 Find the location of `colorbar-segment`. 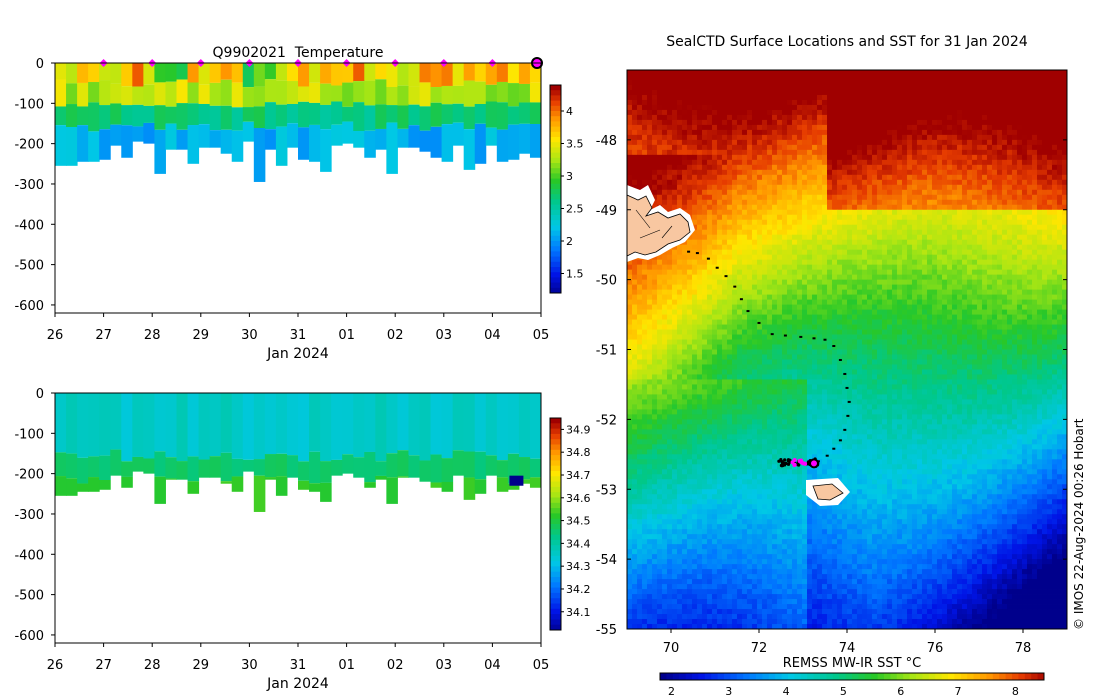

colorbar-segment is located at coordinates (555, 595).